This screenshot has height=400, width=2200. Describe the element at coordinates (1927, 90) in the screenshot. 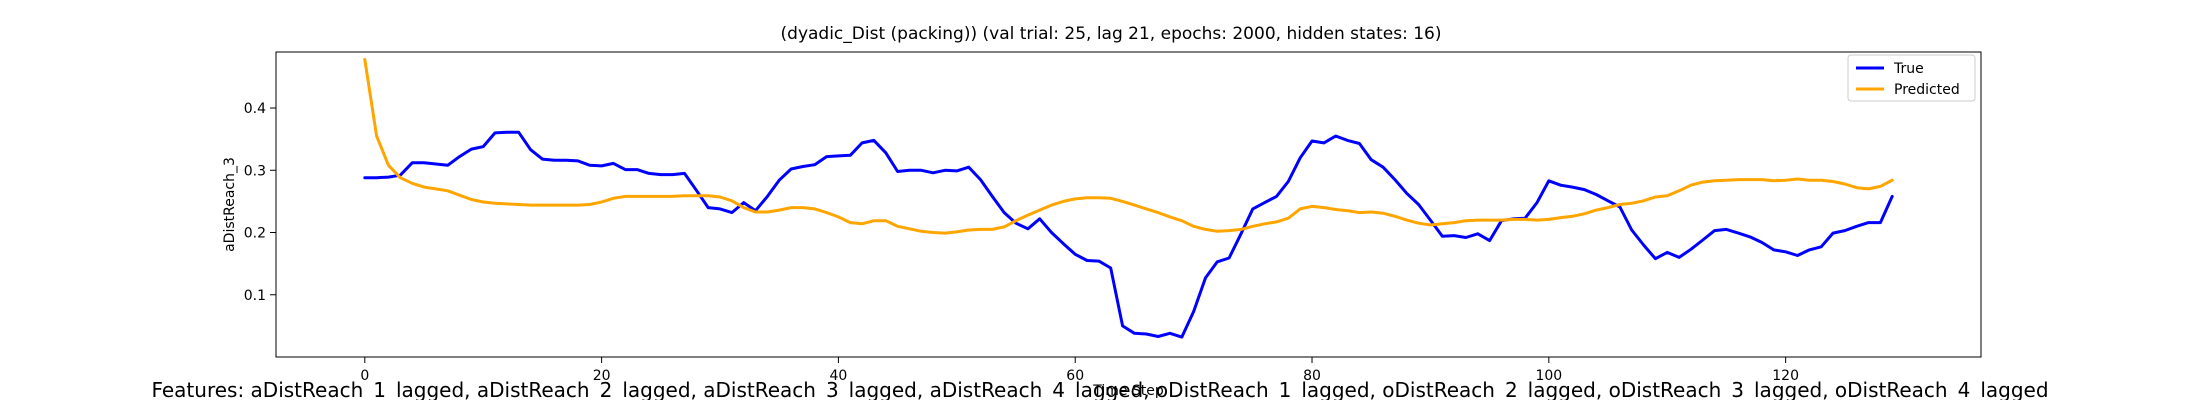

I see `legend-label: Predicted` at that location.